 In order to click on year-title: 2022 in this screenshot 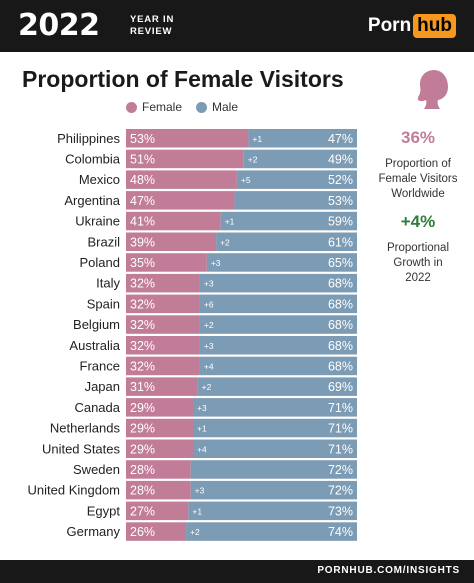, I will do `click(59, 25)`.